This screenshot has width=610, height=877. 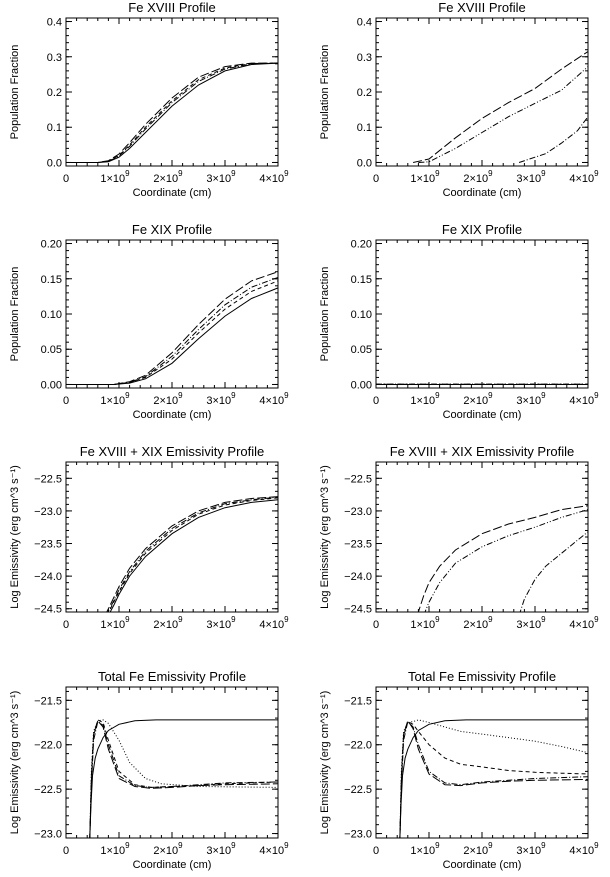 I want to click on panel-title: Fe XVIII + XIX Emissivity Profile, so click(x=172, y=451).